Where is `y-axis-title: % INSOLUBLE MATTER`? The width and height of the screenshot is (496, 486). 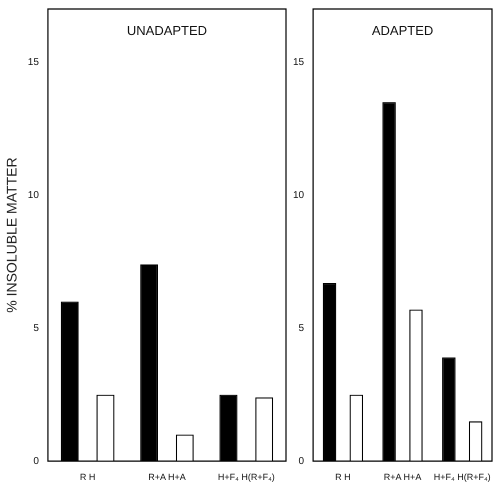 y-axis-title: % INSOLUBLE MATTER is located at coordinates (11, 235).